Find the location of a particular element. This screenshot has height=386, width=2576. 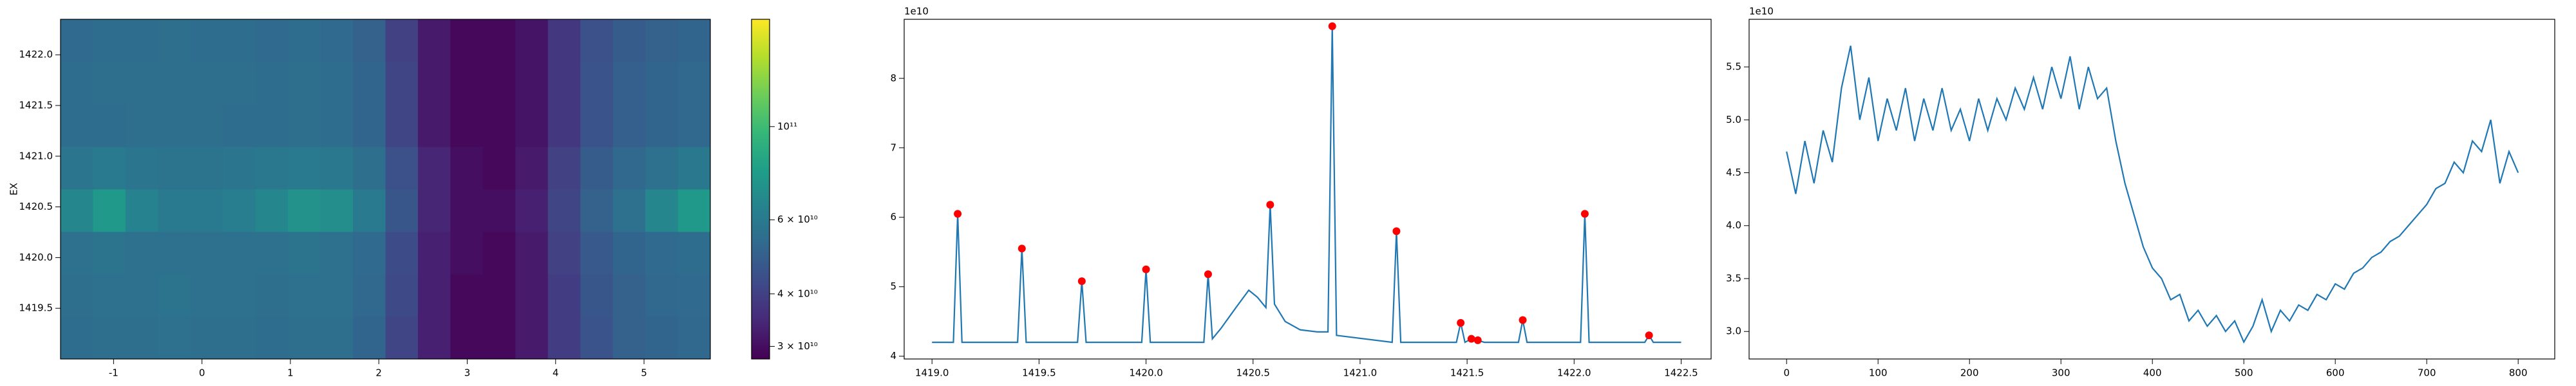

y-tick-label: 1419.5 is located at coordinates (36, 308).